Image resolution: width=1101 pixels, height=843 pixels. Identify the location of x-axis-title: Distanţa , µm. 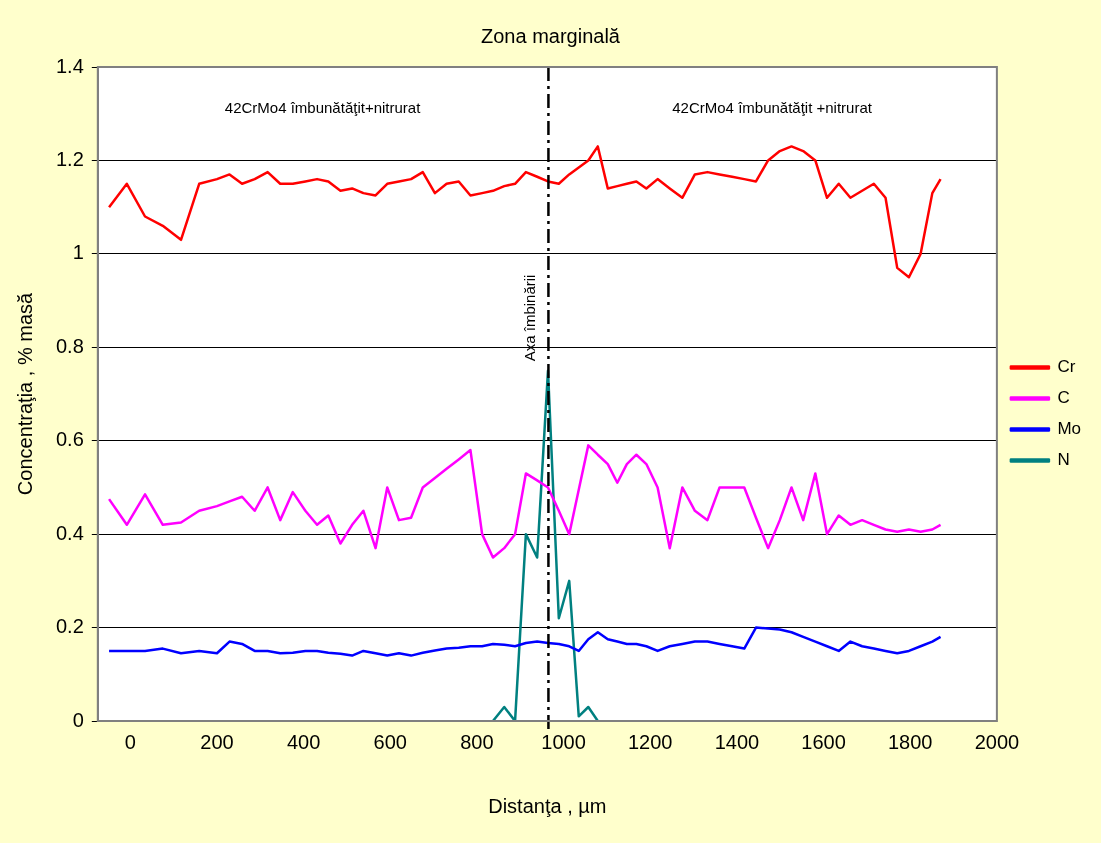
(547, 805).